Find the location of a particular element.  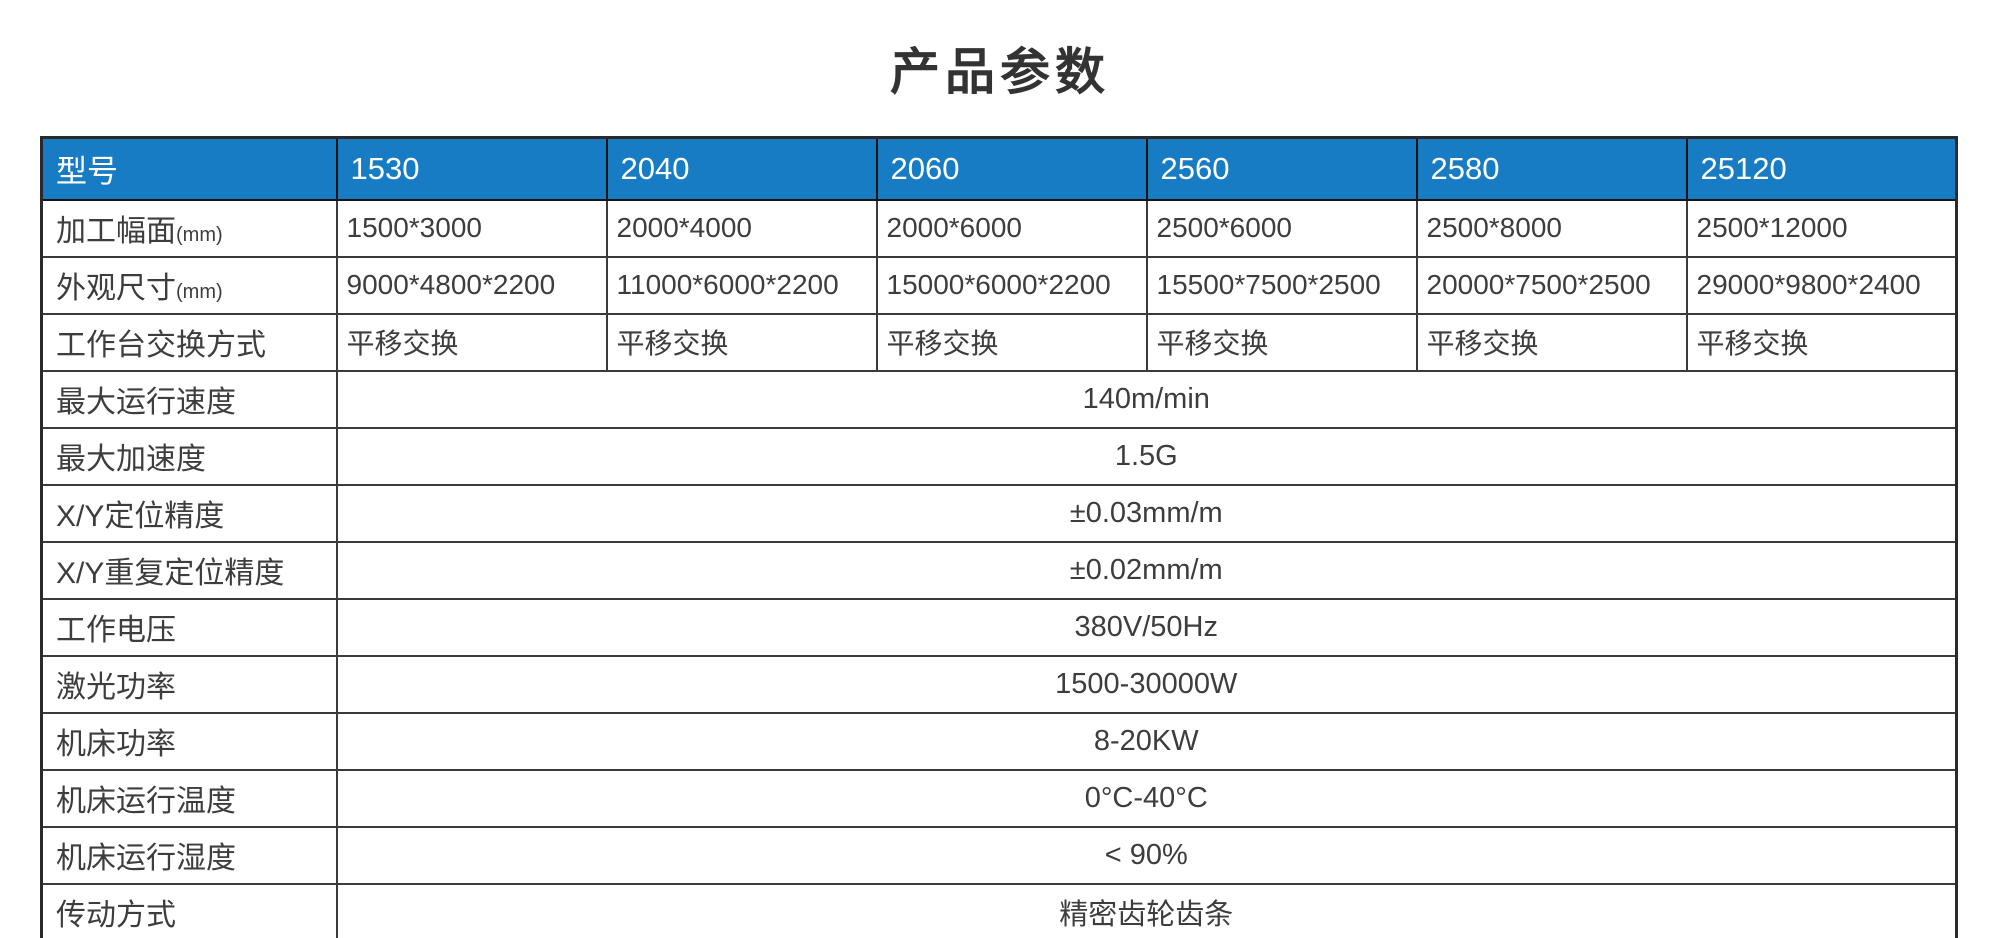

table-row-transmission: 传动方式 精密齿轮齿条 is located at coordinates (999, 910).